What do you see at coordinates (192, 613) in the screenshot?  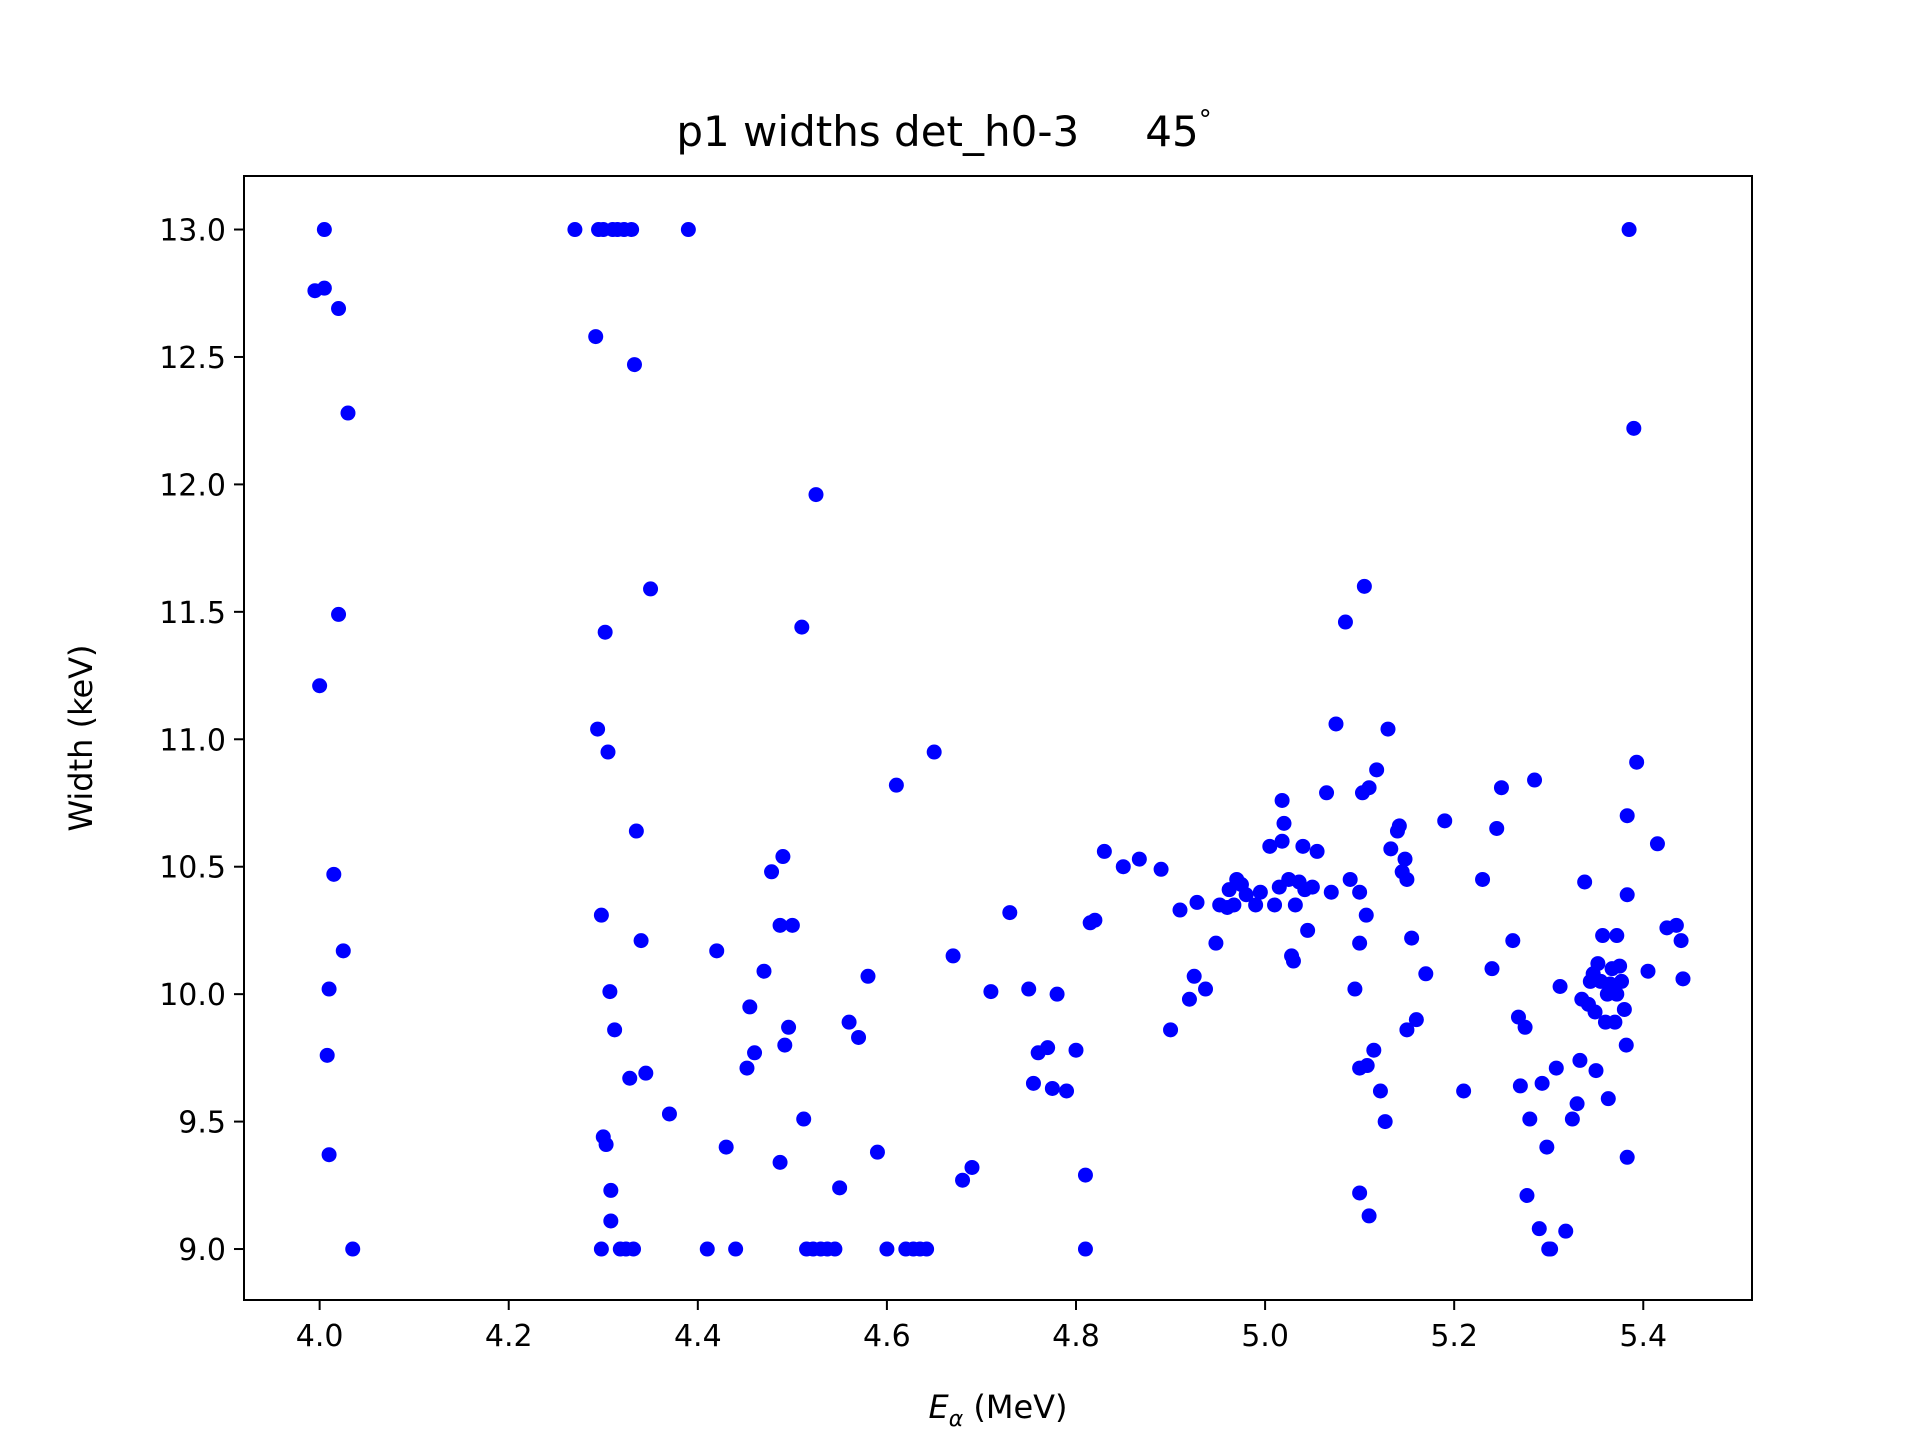 I see `y-tick-label: 11.5` at bounding box center [192, 613].